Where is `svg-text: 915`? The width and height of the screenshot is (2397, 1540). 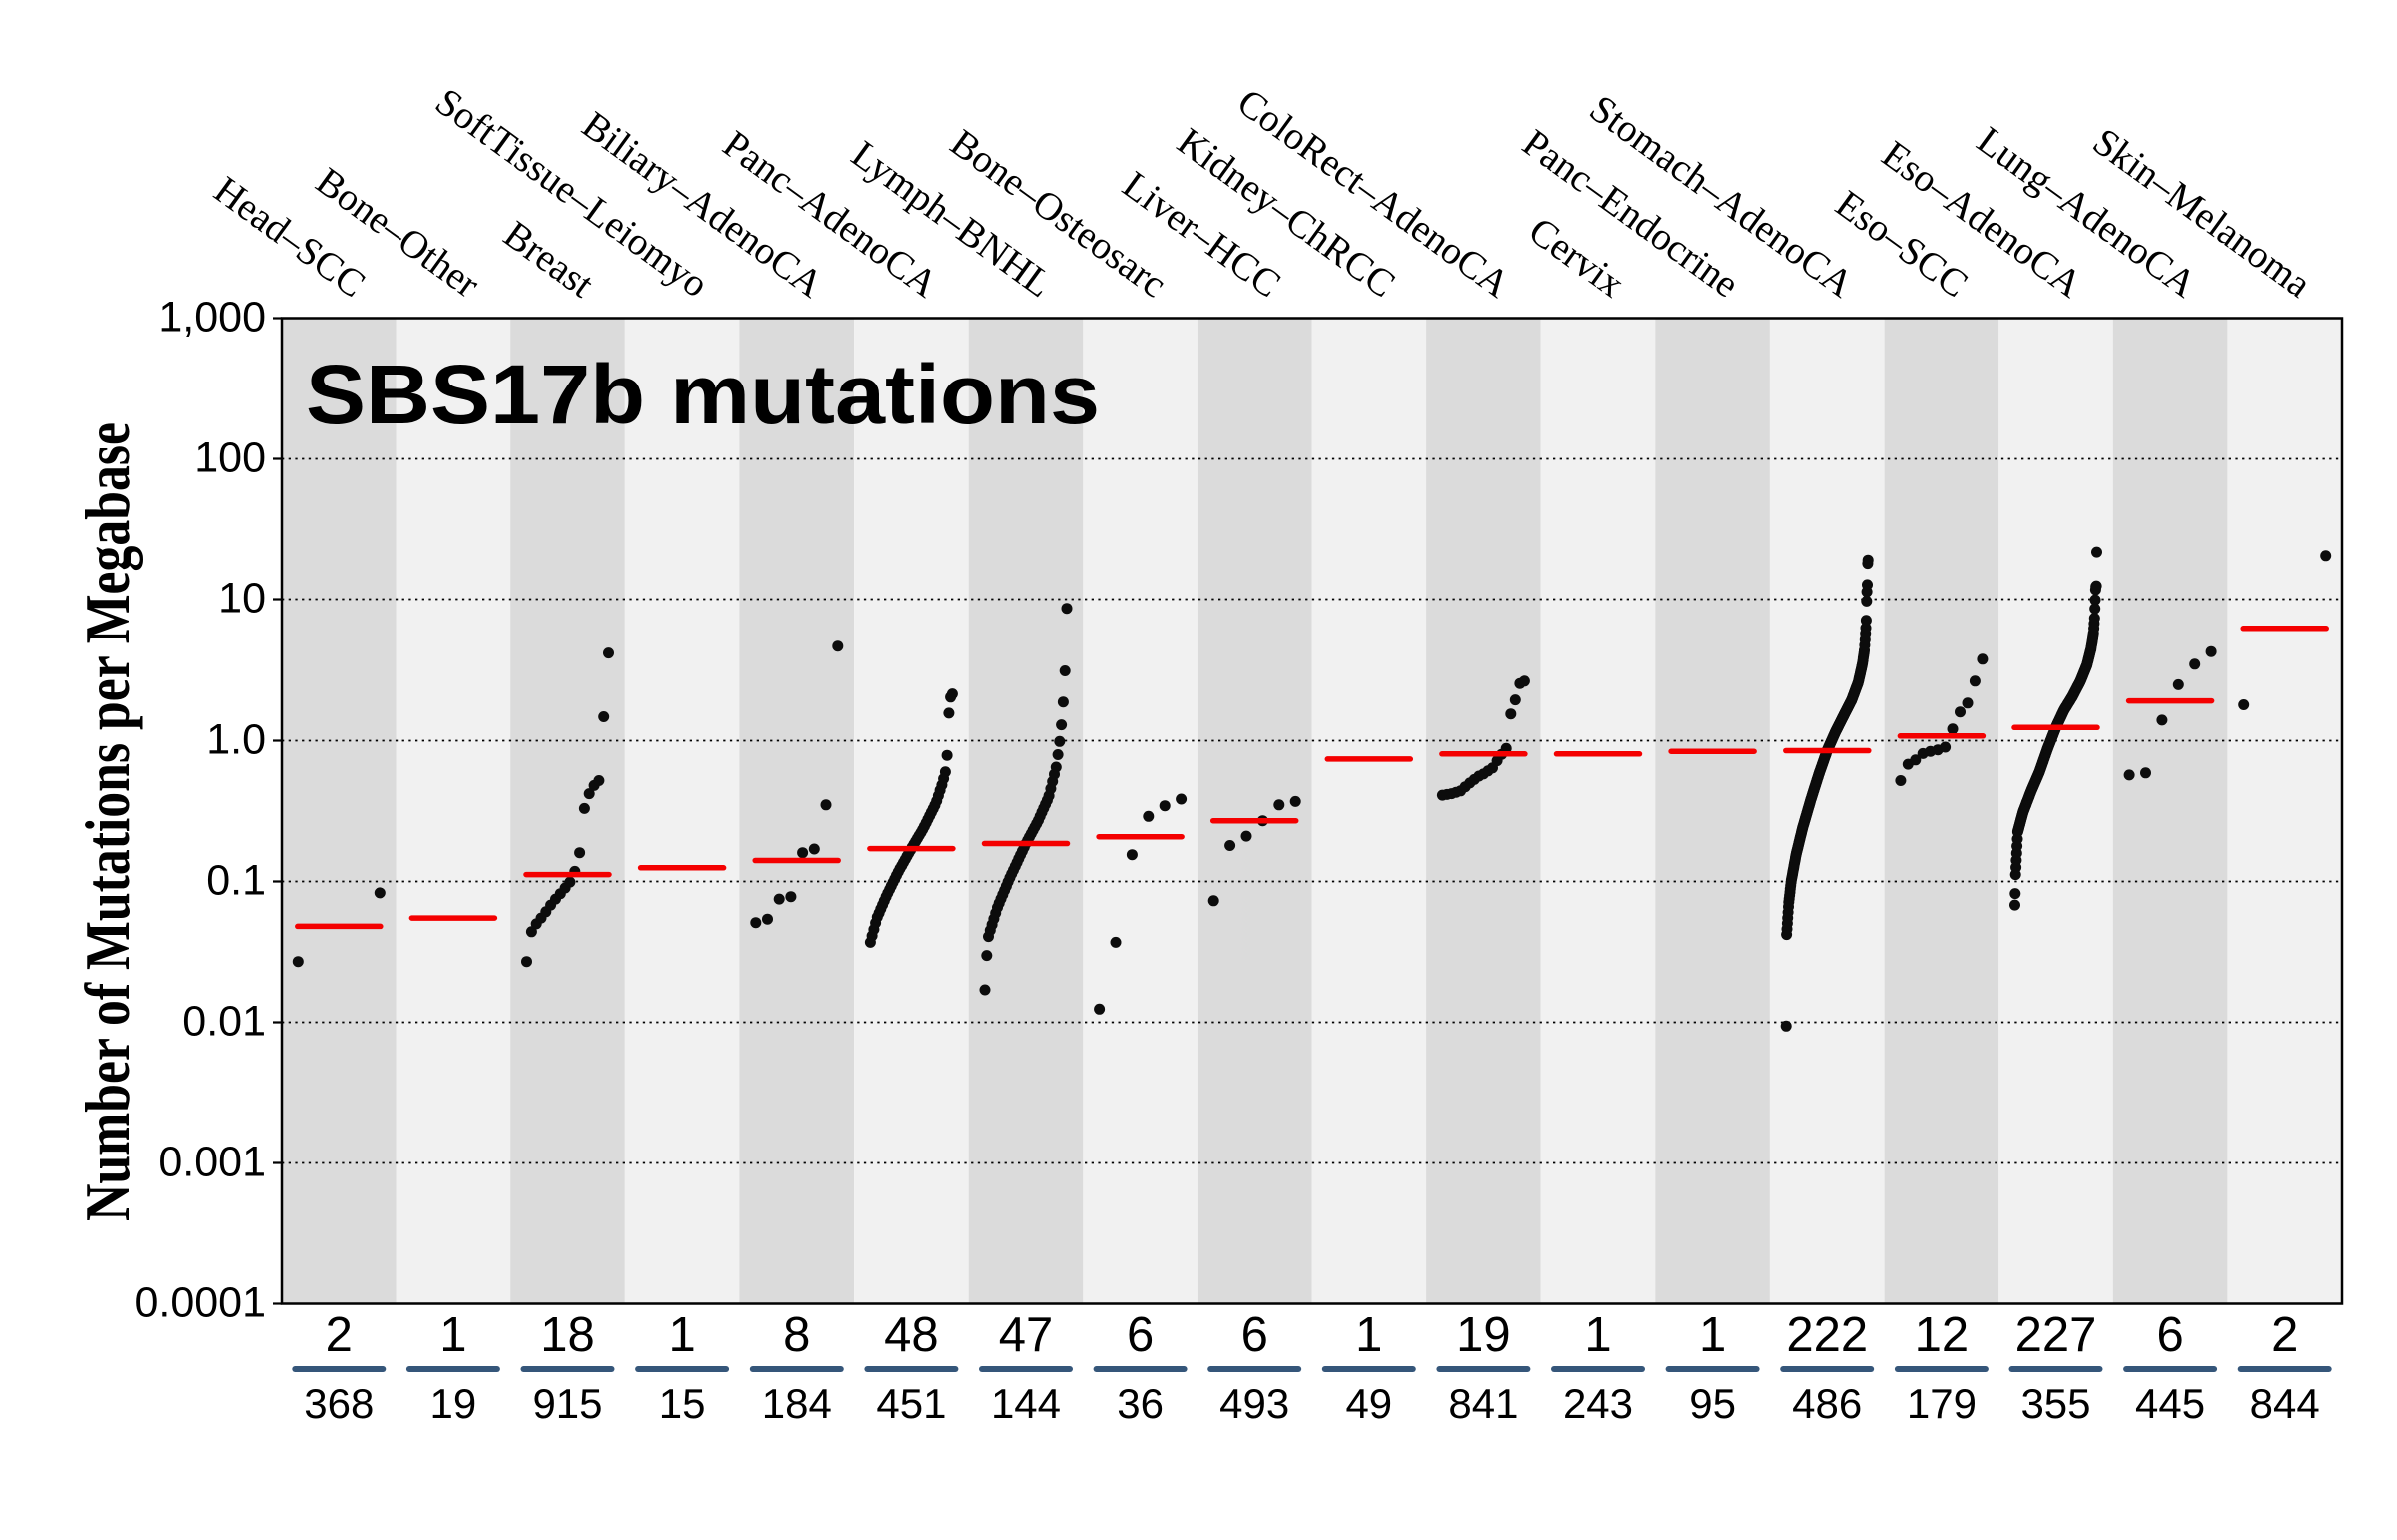
svg-text: 915 is located at coordinates (567, 1404).